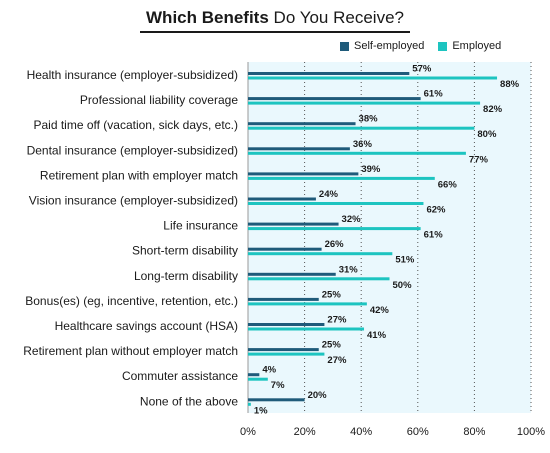 The width and height of the screenshot is (550, 453). What do you see at coordinates (185, 251) in the screenshot?
I see `category-label: Short-term disability` at bounding box center [185, 251].